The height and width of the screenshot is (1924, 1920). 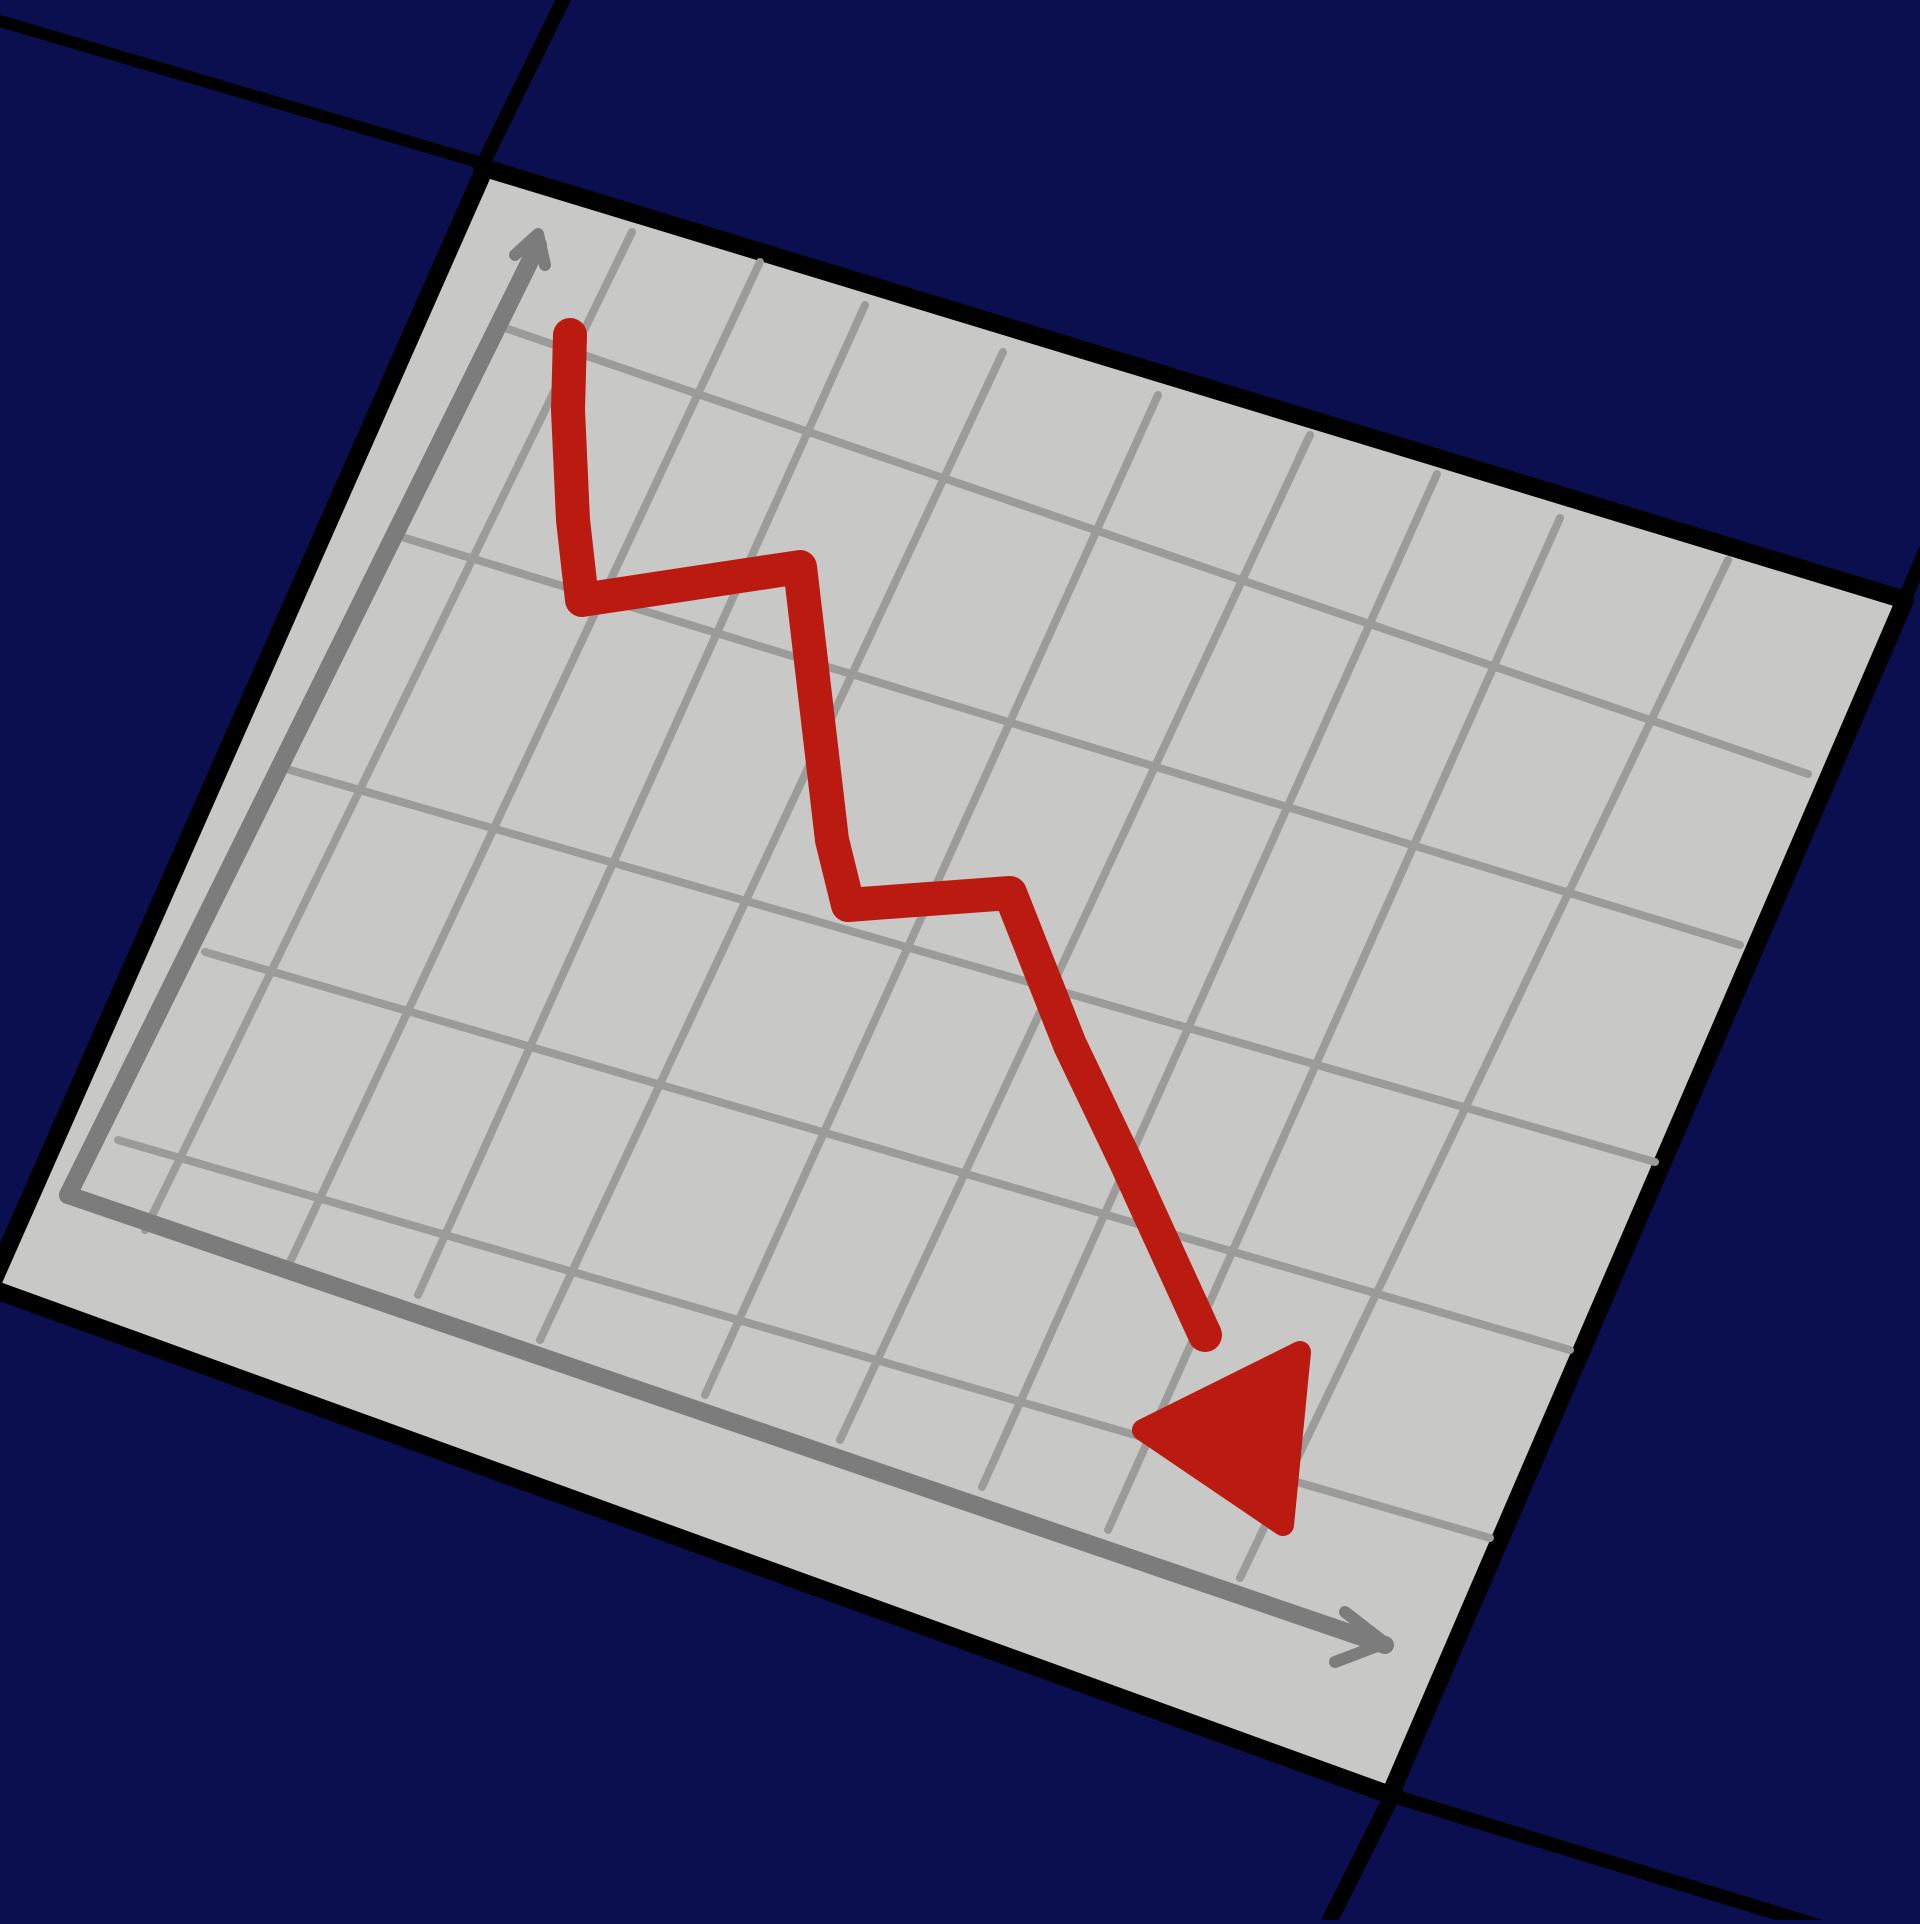 I want to click on grid-line-v8, so click(x=1334, y=1024).